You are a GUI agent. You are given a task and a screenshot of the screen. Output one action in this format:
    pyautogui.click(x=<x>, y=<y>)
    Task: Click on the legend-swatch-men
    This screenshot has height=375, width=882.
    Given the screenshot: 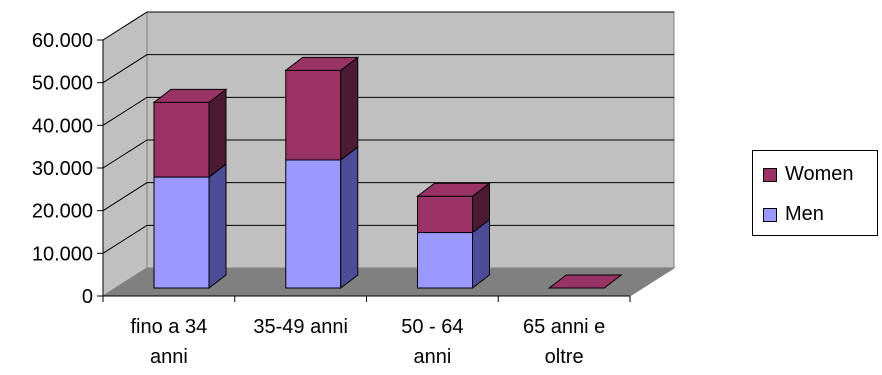 What is the action you would take?
    pyautogui.click(x=770, y=214)
    